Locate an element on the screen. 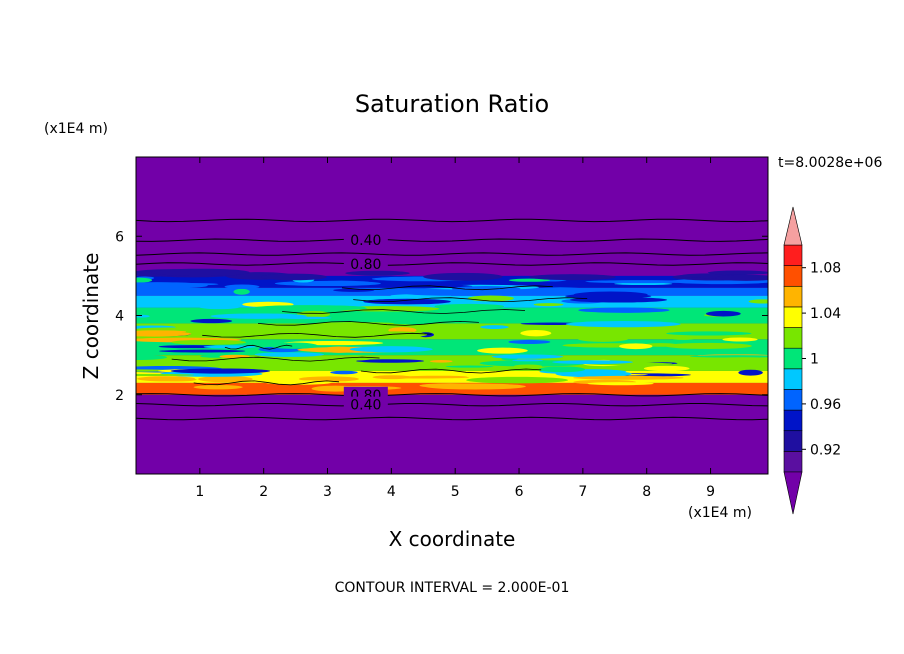 This screenshot has width=904, height=654. contour-label: 0.40 is located at coordinates (365, 241).